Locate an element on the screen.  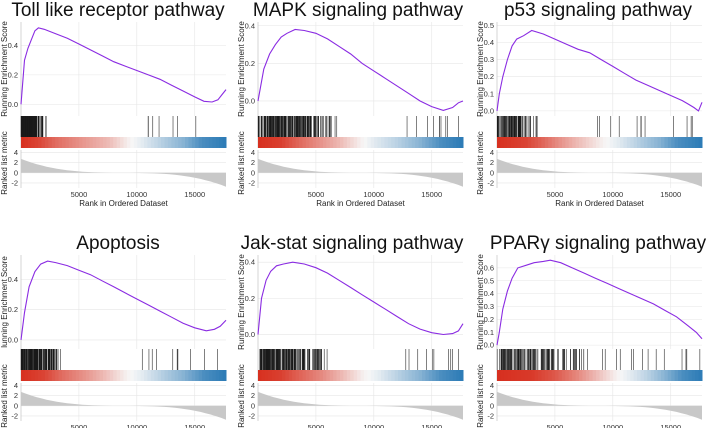
es-ylabel: lunning Enrichment Score is located at coordinates (4, 302).